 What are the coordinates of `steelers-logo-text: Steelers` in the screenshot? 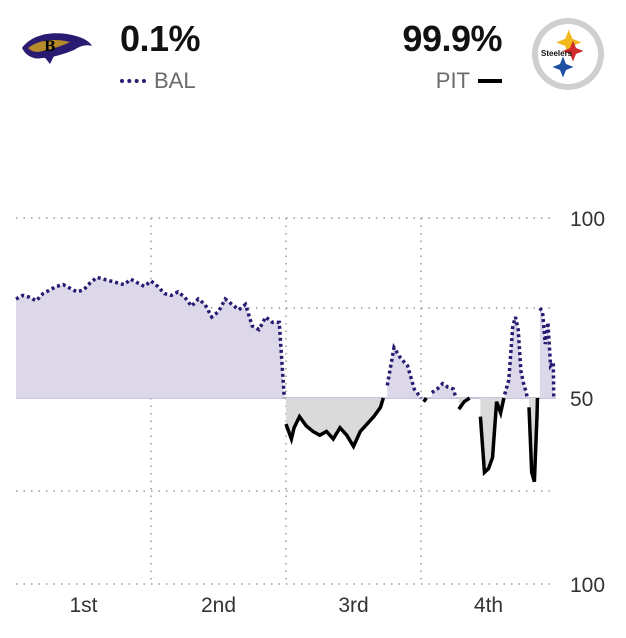 It's located at (557, 53).